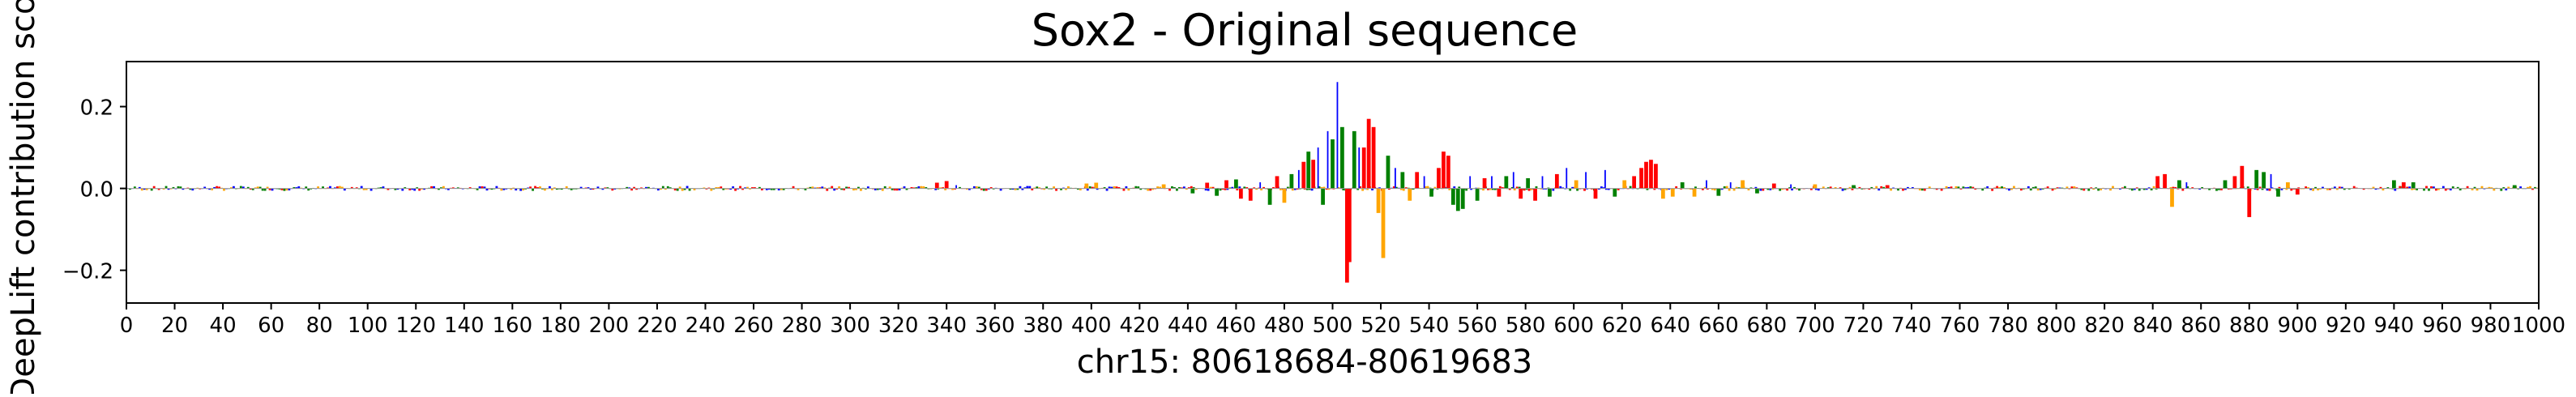 This screenshot has height=397, width=2576. I want to click on x-tick-label: 840, so click(2153, 326).